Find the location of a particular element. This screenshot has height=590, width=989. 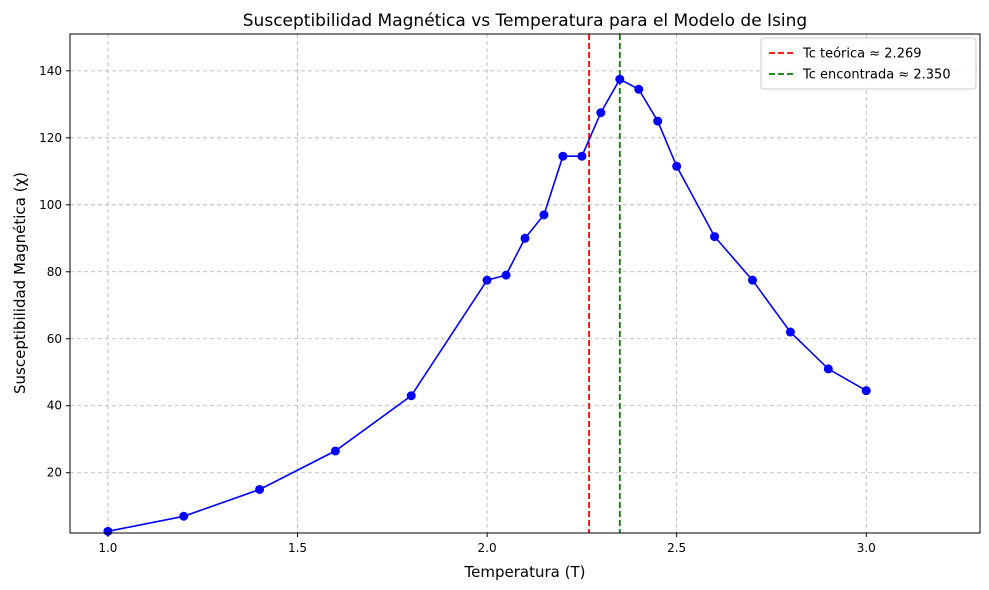

legend-label: Tc teórica ≈ 2.269 is located at coordinates (862, 54).